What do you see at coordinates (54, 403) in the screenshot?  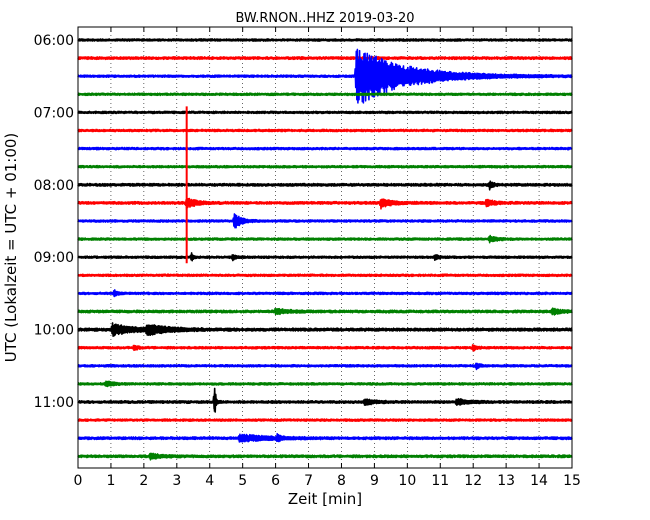 I see `y-tick-label: 11:00` at bounding box center [54, 403].